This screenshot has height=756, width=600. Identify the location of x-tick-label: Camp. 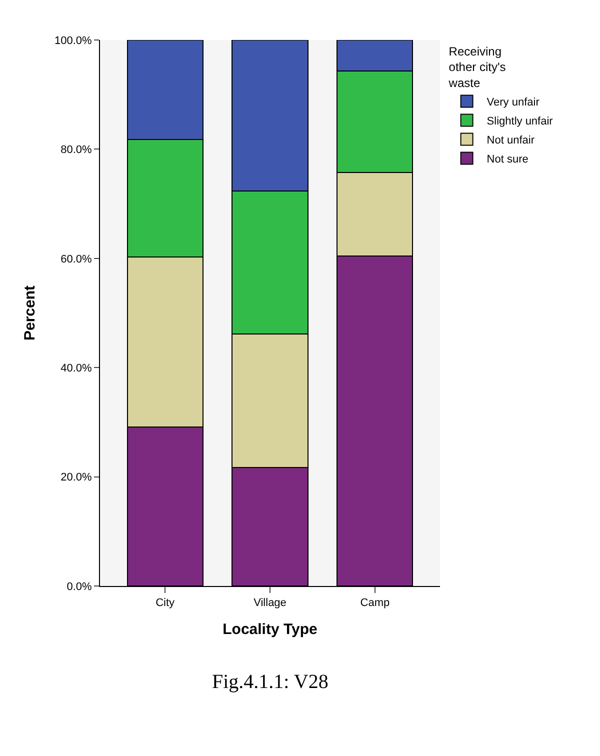
(375, 603).